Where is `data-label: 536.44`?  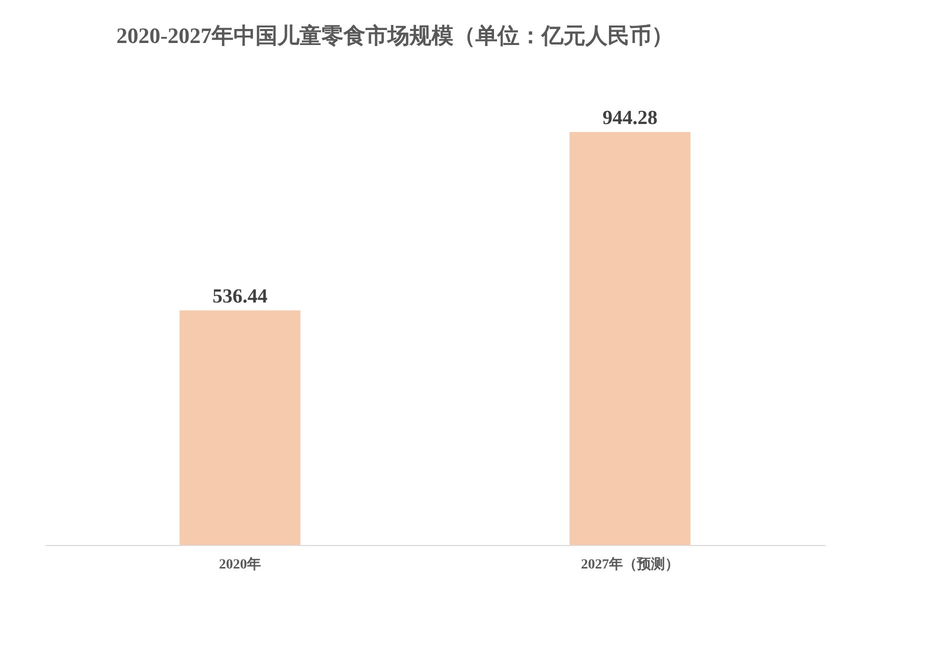 data-label: 536.44 is located at coordinates (240, 296).